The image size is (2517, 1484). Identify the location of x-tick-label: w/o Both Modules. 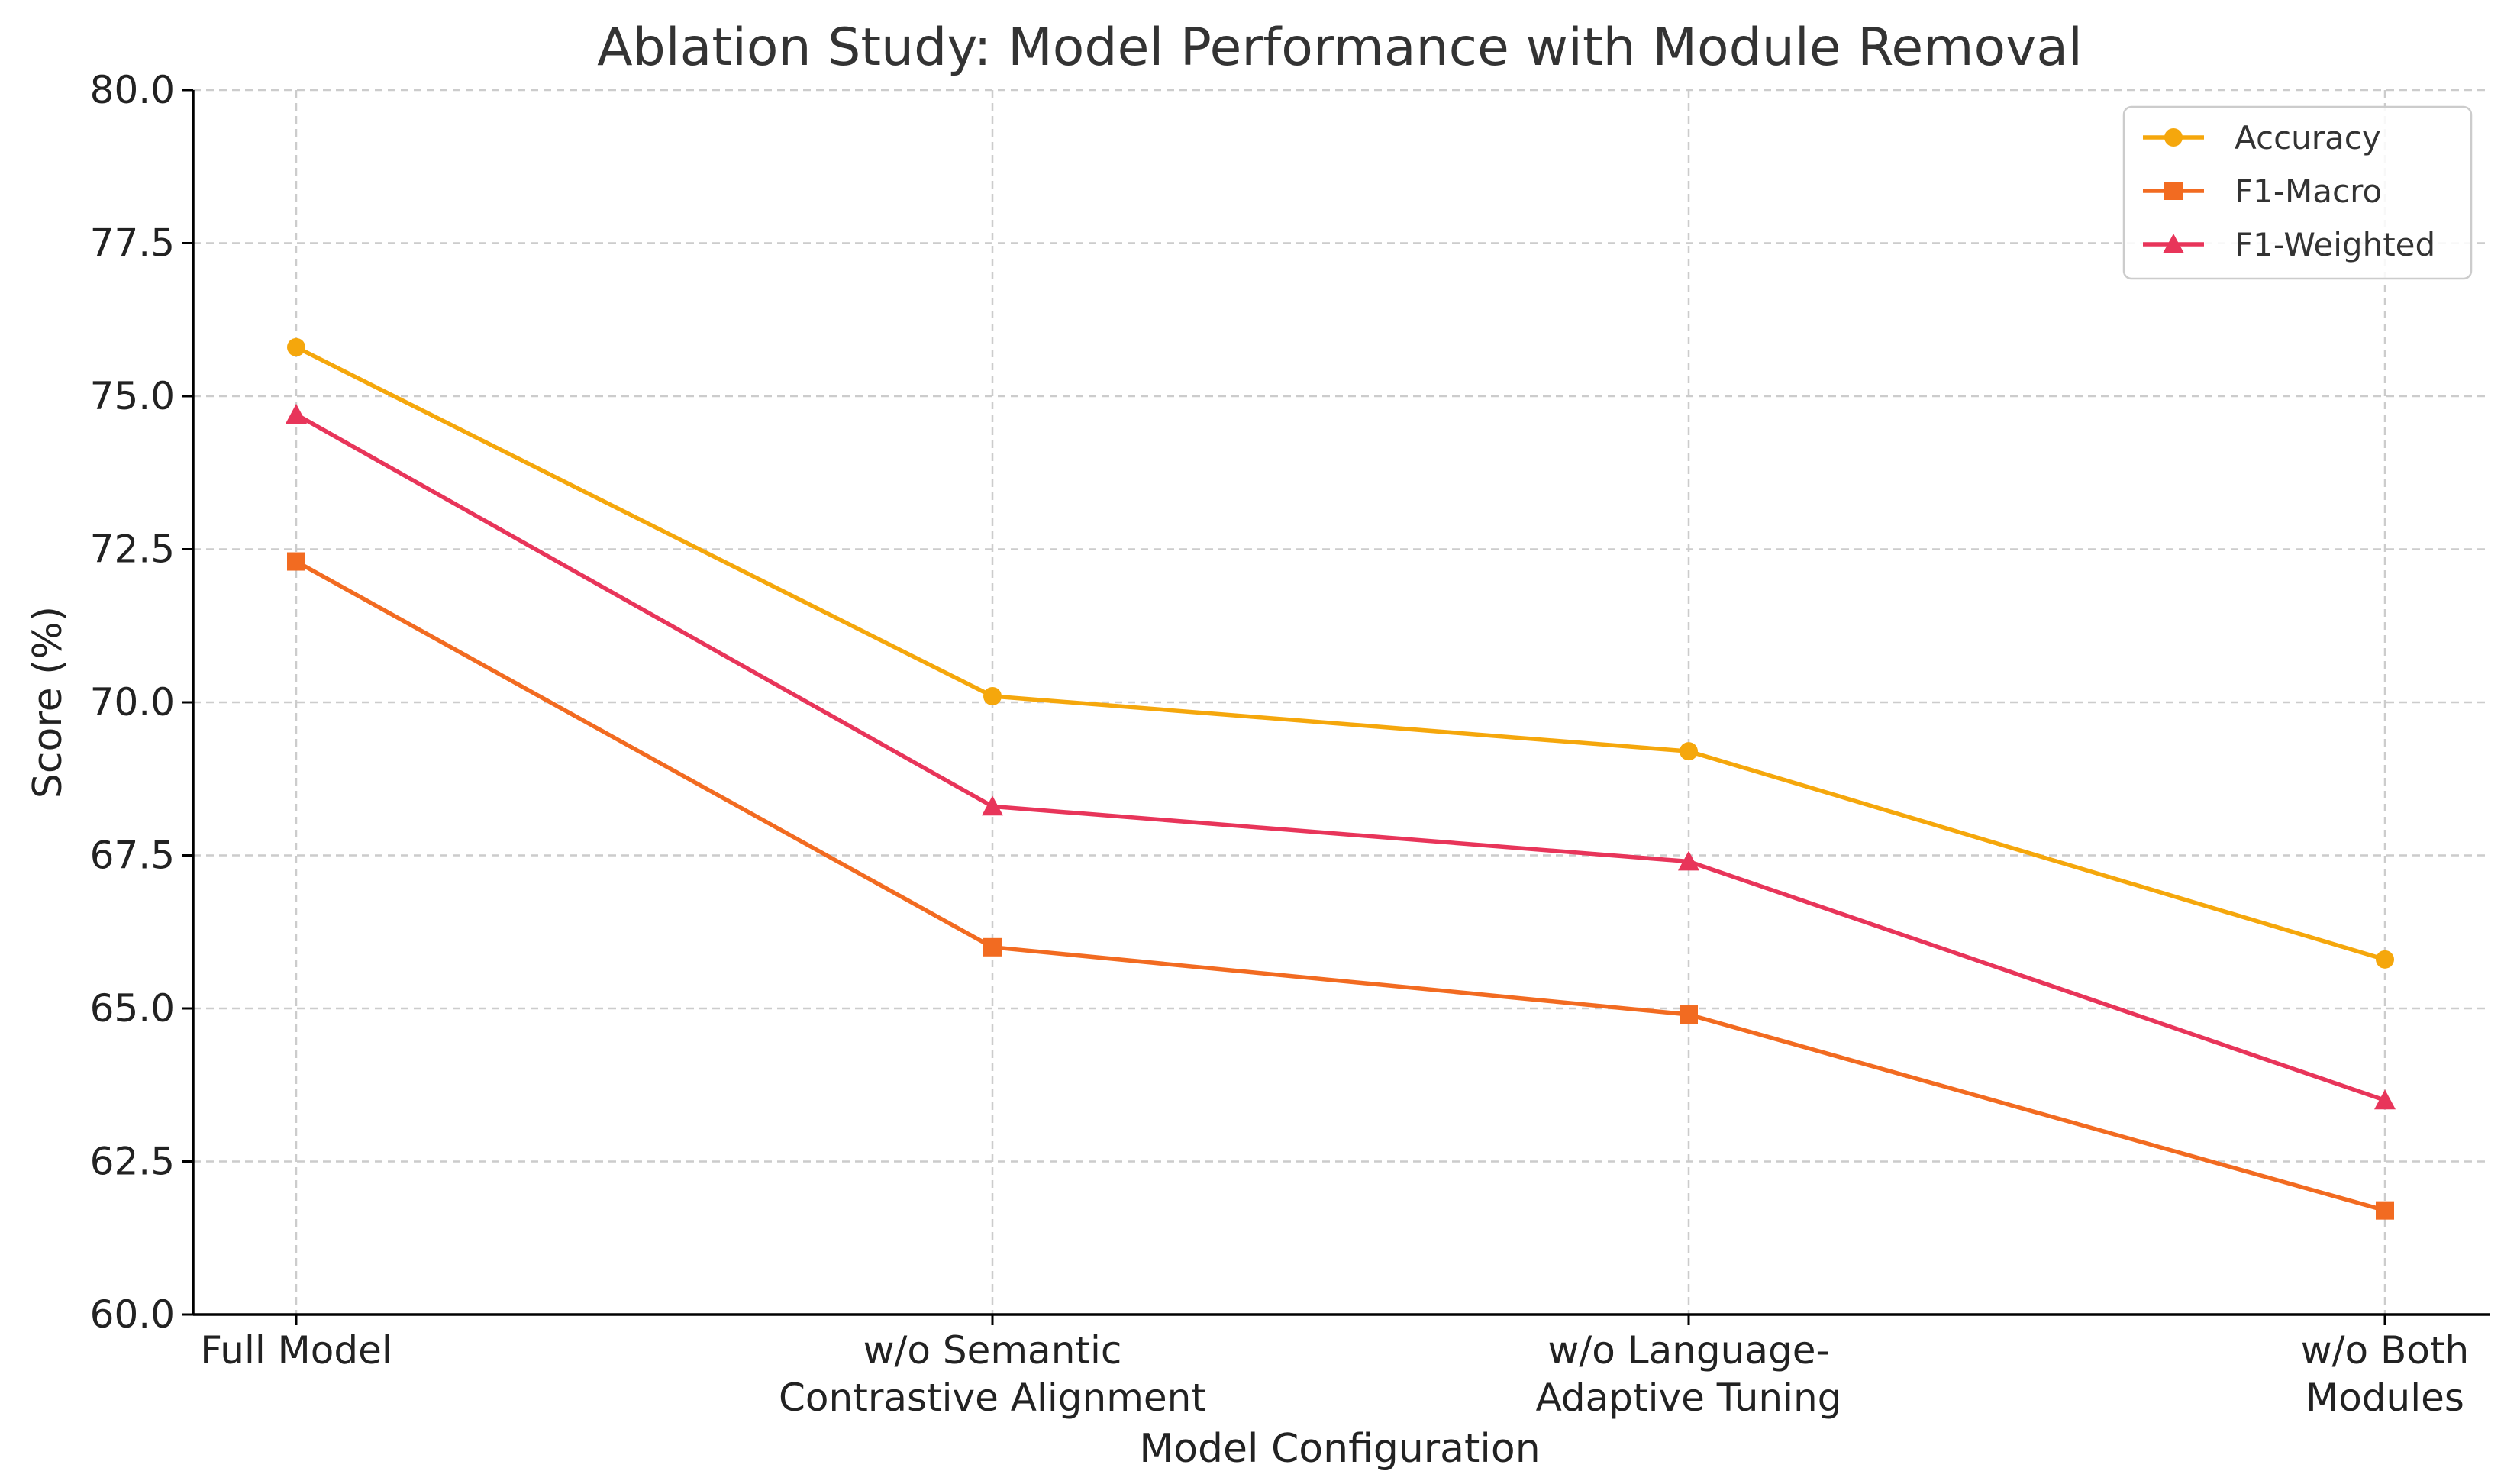
(2385, 1374).